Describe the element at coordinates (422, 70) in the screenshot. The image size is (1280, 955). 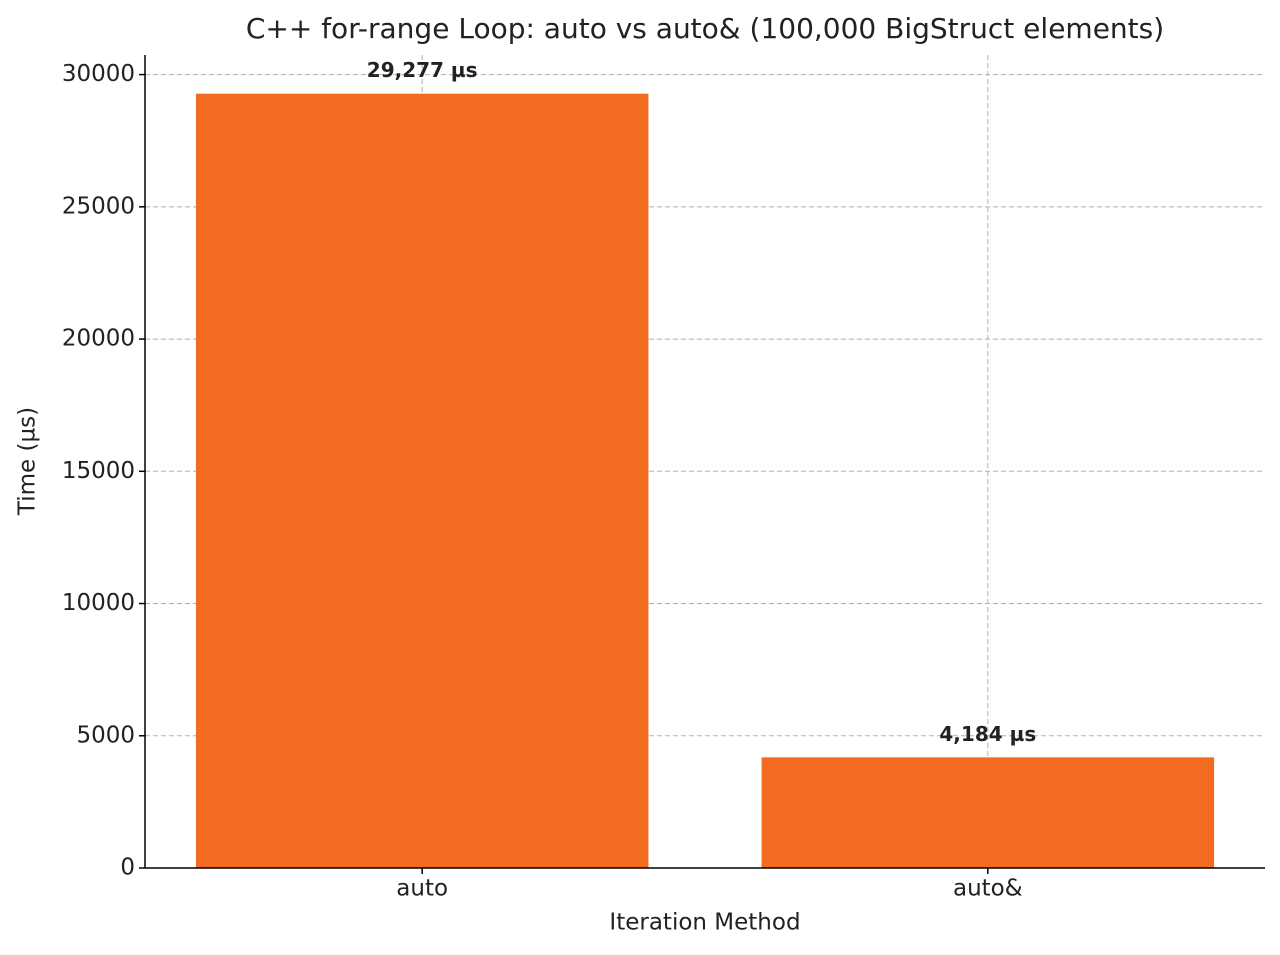
I see `value-label: 29,277 µs` at that location.